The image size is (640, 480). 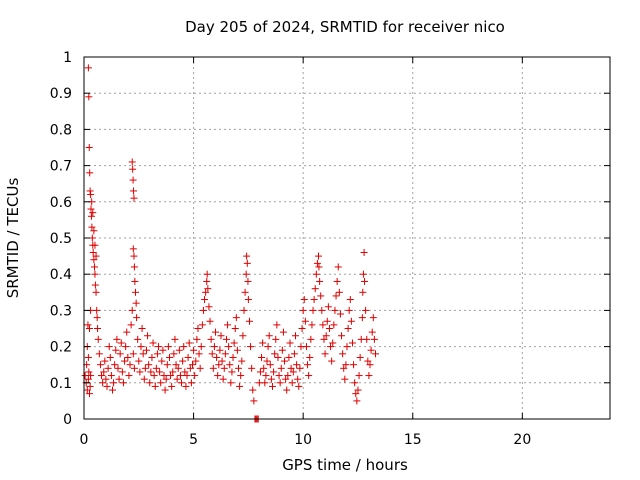 What do you see at coordinates (61, 275) in the screenshot?
I see `y-tick-label: 0.4` at bounding box center [61, 275].